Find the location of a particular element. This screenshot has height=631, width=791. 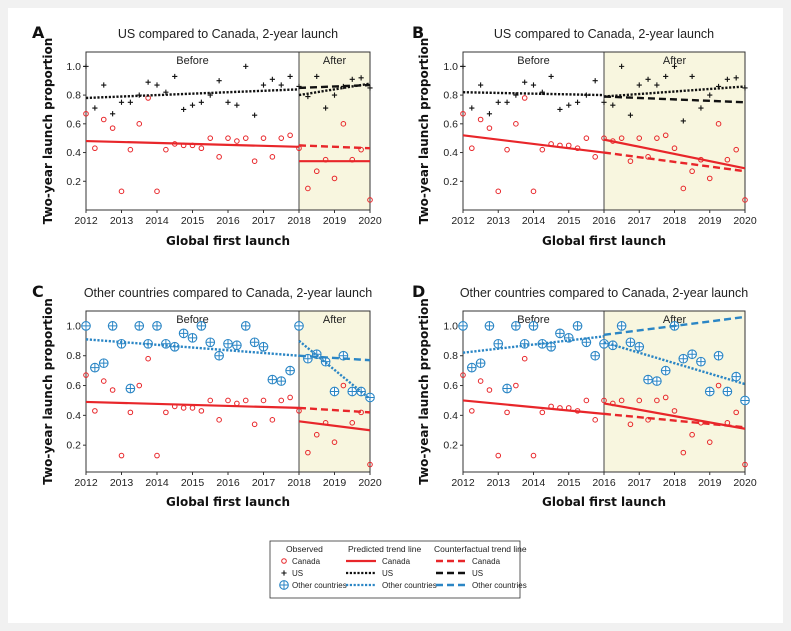

legend-header-counterfactual: Counterfactual trend line is located at coordinates (480, 549).